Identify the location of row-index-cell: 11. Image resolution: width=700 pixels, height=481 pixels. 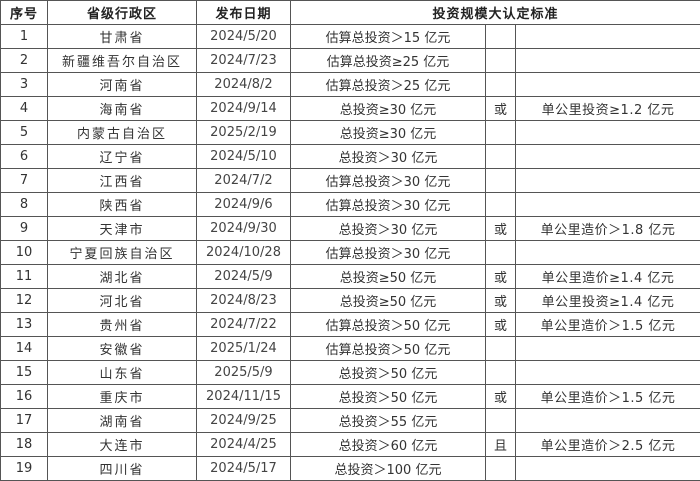
(24, 277).